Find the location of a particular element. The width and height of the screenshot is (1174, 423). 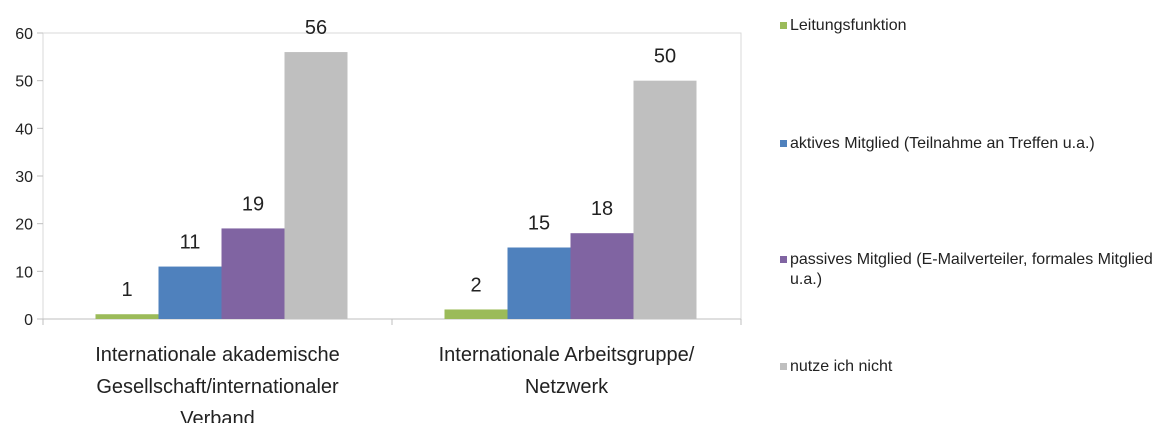

y-tick-label: 10 is located at coordinates (24, 272).